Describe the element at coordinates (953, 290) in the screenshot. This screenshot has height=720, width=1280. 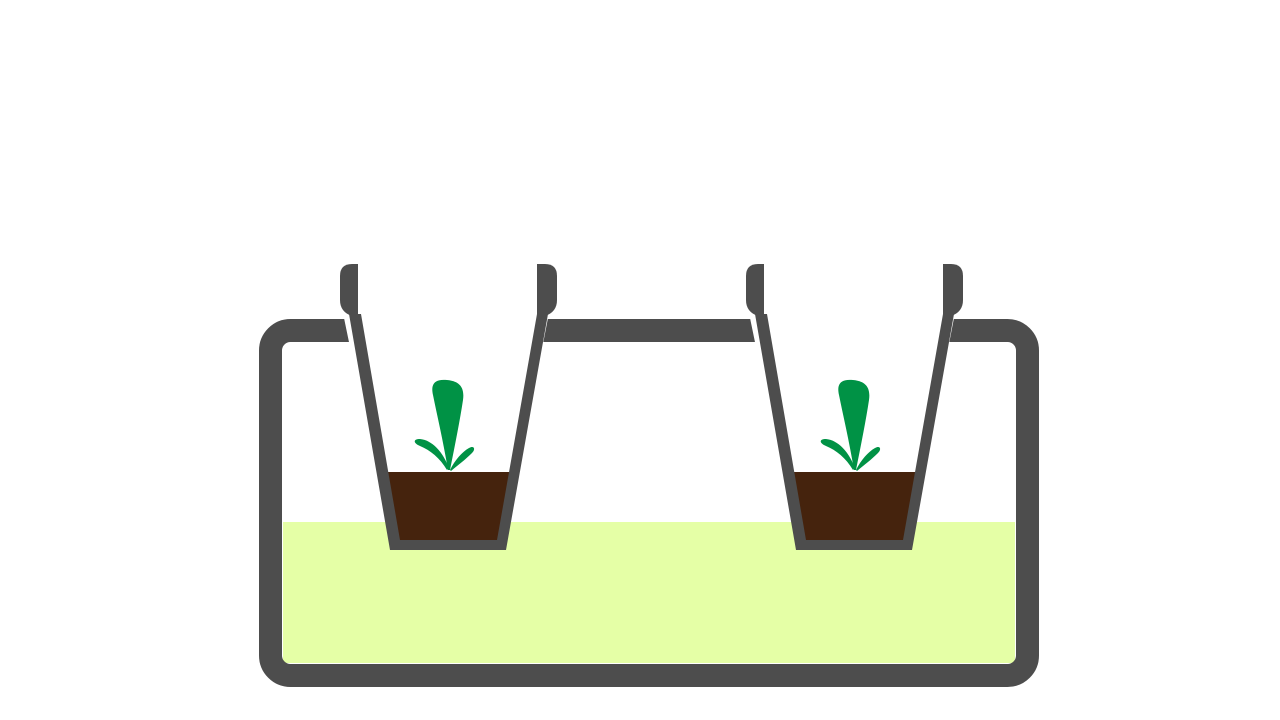
I see `pot-right-rim-right` at that location.